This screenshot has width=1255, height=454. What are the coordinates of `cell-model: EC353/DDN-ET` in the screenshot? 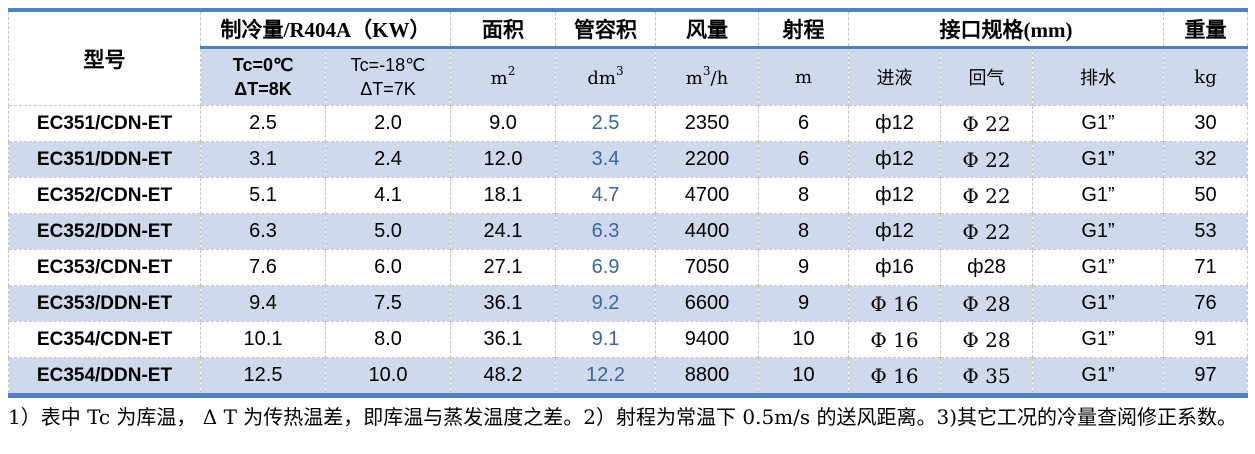 It's located at (104, 303).